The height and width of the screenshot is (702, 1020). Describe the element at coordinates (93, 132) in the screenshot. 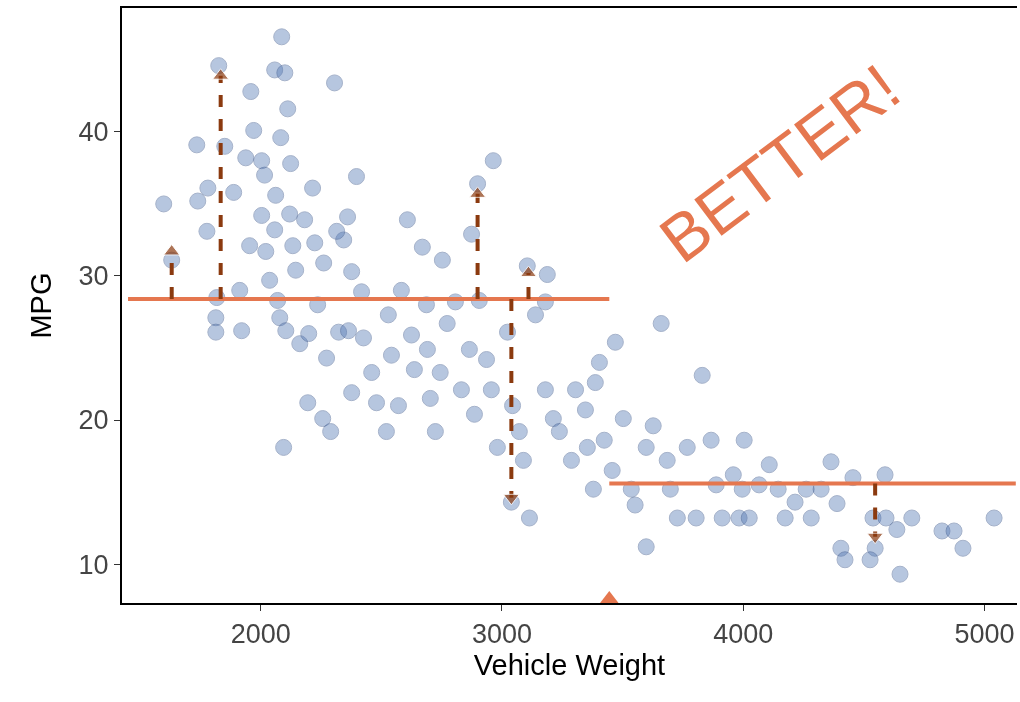

I see `y-tick-label: 40` at that location.